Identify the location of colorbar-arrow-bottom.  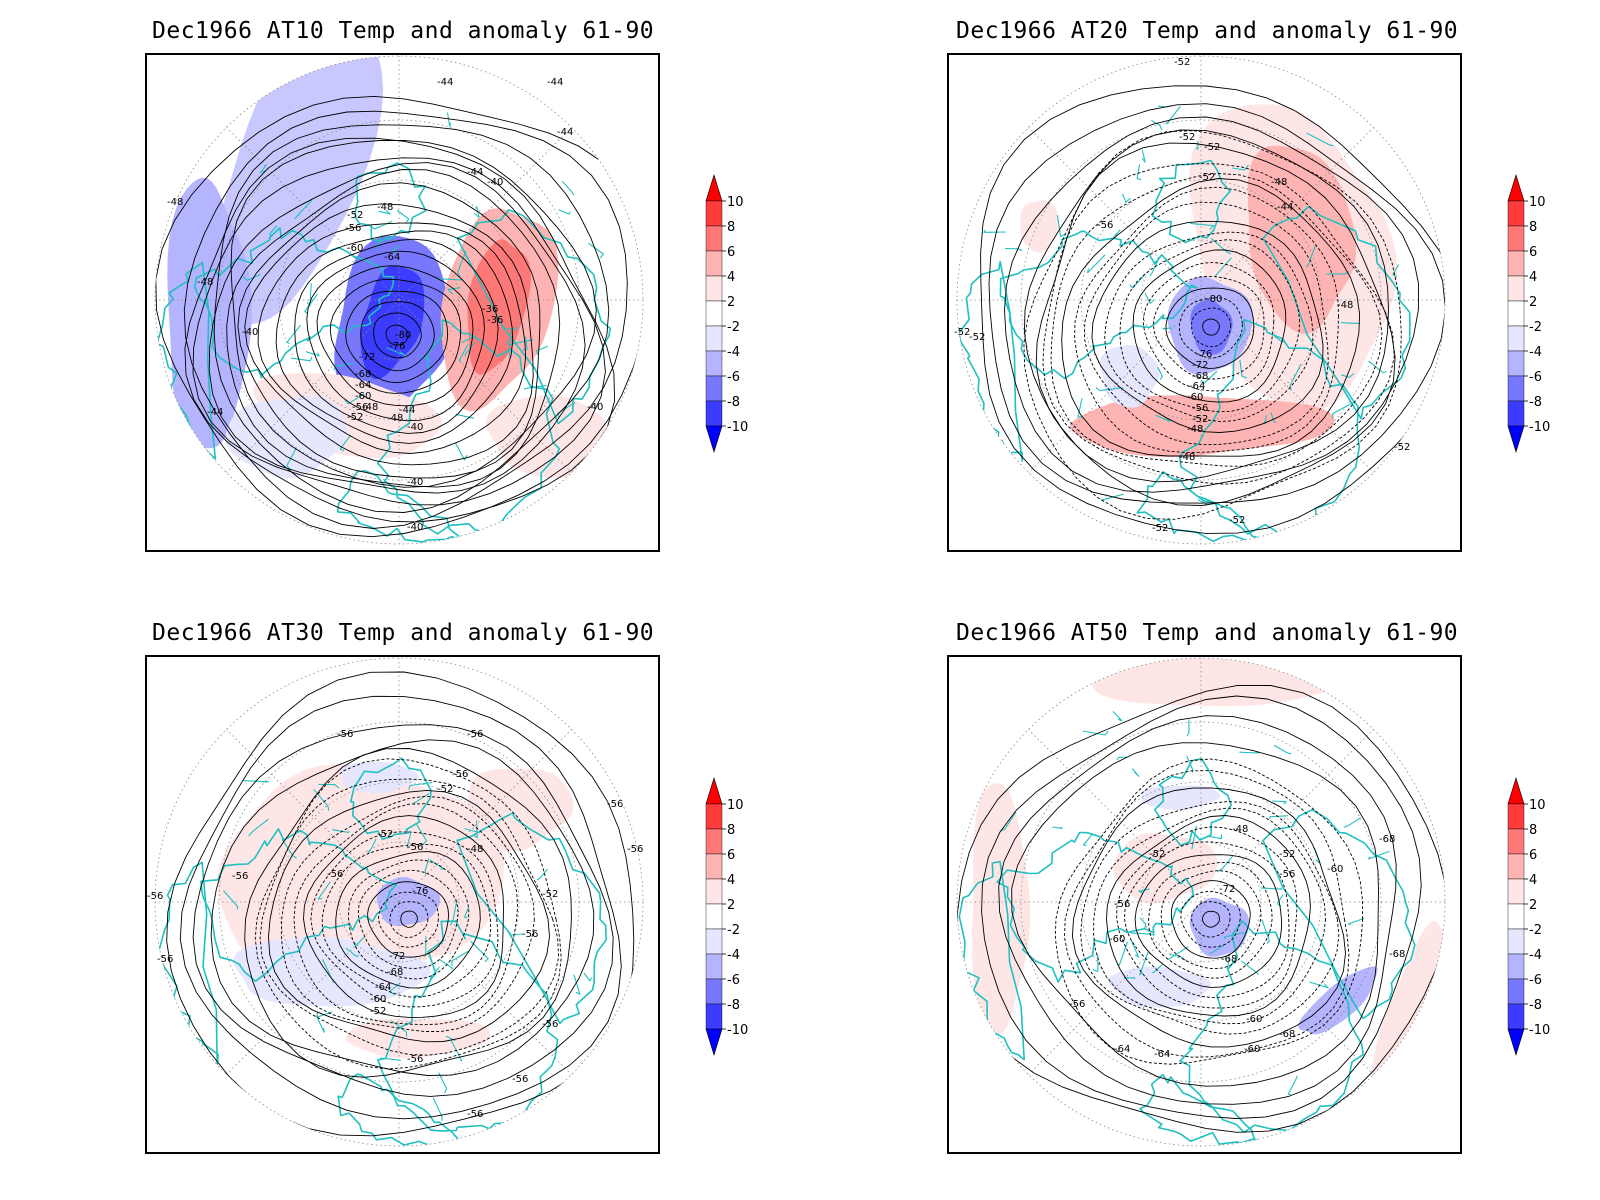
(1516, 1042).